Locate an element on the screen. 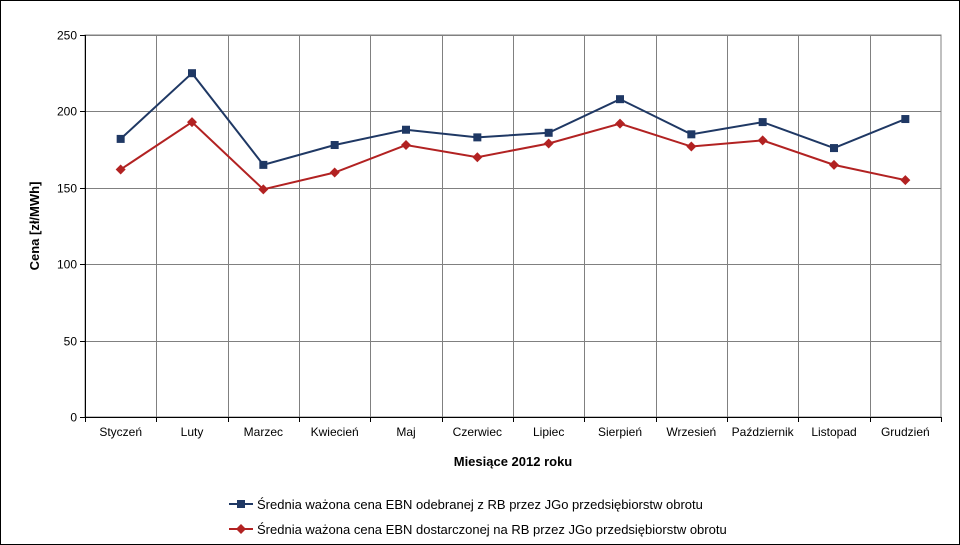 This screenshot has width=960, height=545. x-tick-label: Kwiecień is located at coordinates (335, 432).